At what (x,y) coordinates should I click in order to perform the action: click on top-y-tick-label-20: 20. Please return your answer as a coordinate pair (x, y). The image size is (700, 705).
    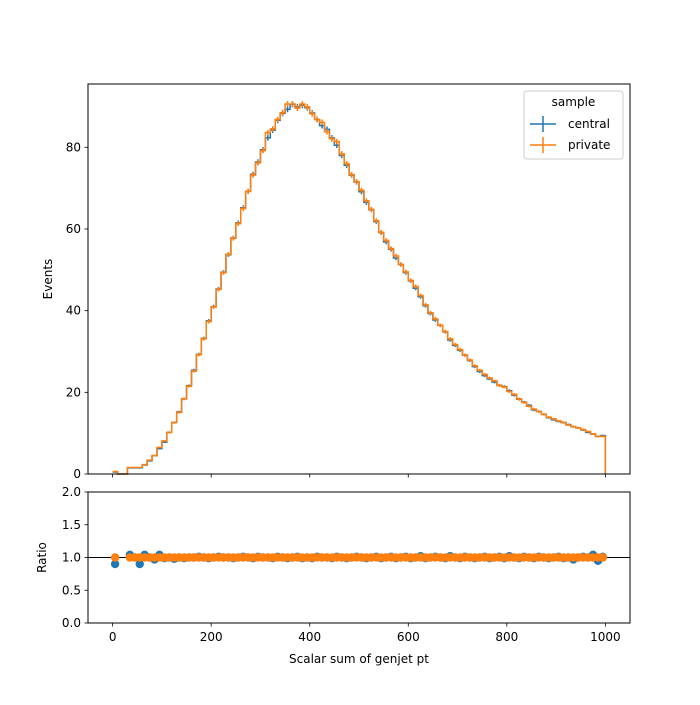
    Looking at the image, I should click on (73, 392).